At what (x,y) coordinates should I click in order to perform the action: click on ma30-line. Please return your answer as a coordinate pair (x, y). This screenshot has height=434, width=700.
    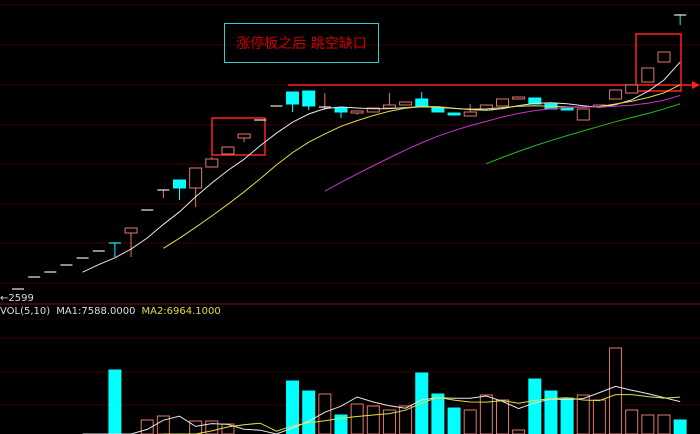
    Looking at the image, I should click on (583, 134).